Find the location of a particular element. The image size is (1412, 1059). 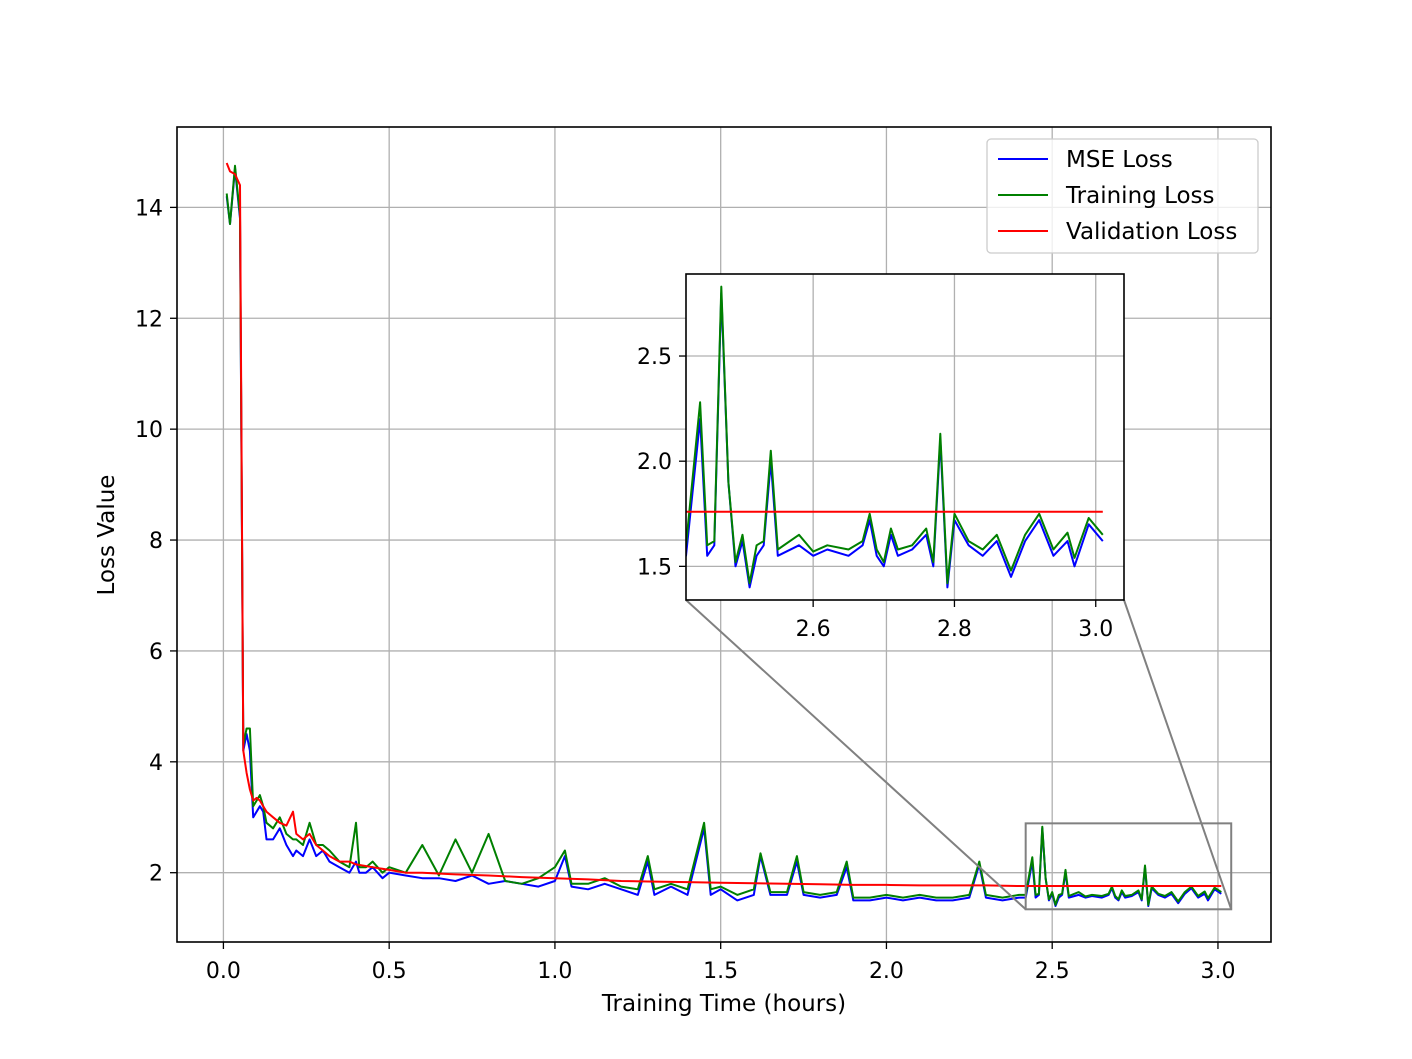

y-tick-label: 4 is located at coordinates (156, 763).